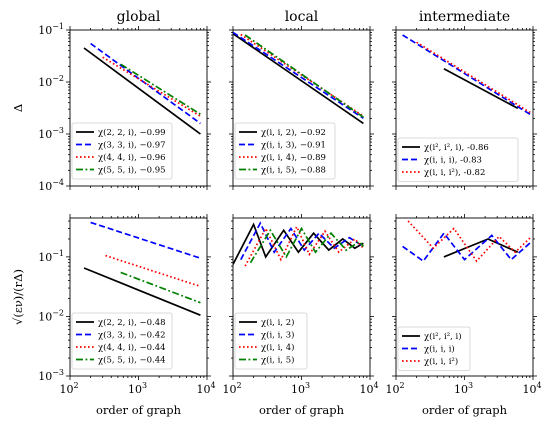 The image size is (549, 426). I want to click on legend-entry: χ(i, i, i²), -0.82, so click(454, 172).